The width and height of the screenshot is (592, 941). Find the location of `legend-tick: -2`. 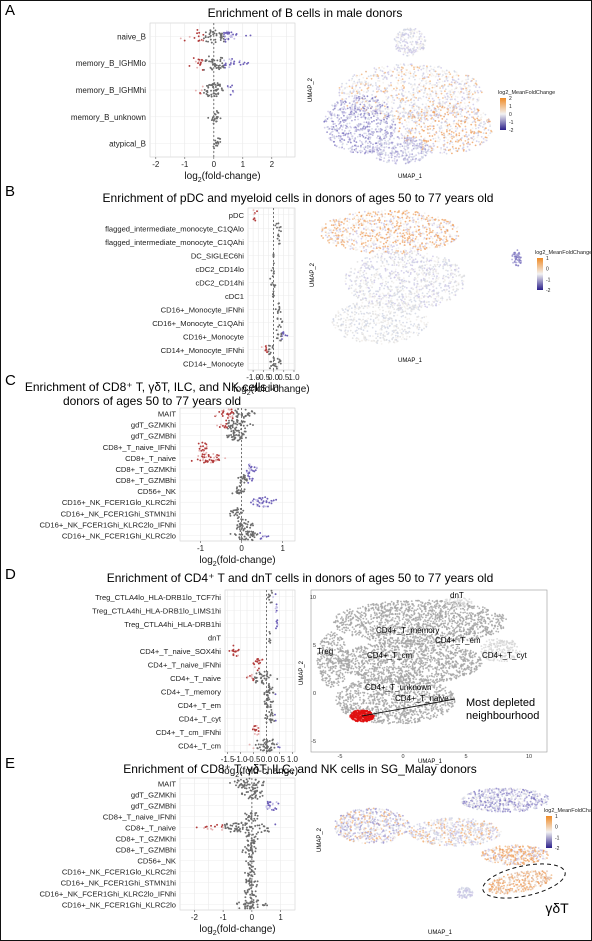

legend-tick: -2 is located at coordinates (511, 131).